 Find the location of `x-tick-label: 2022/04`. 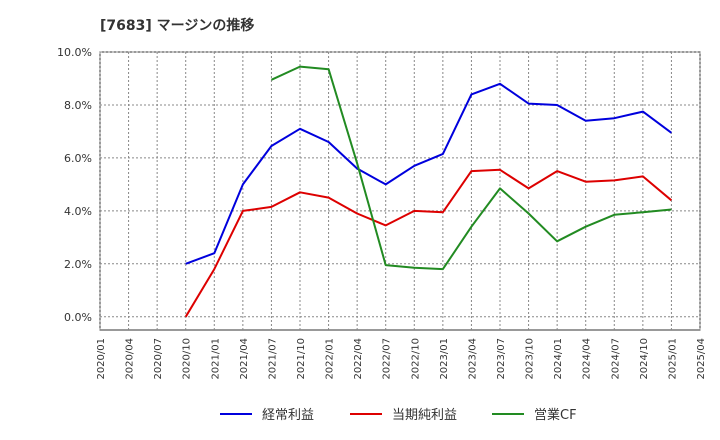

x-tick-label: 2022/04 is located at coordinates (358, 359).